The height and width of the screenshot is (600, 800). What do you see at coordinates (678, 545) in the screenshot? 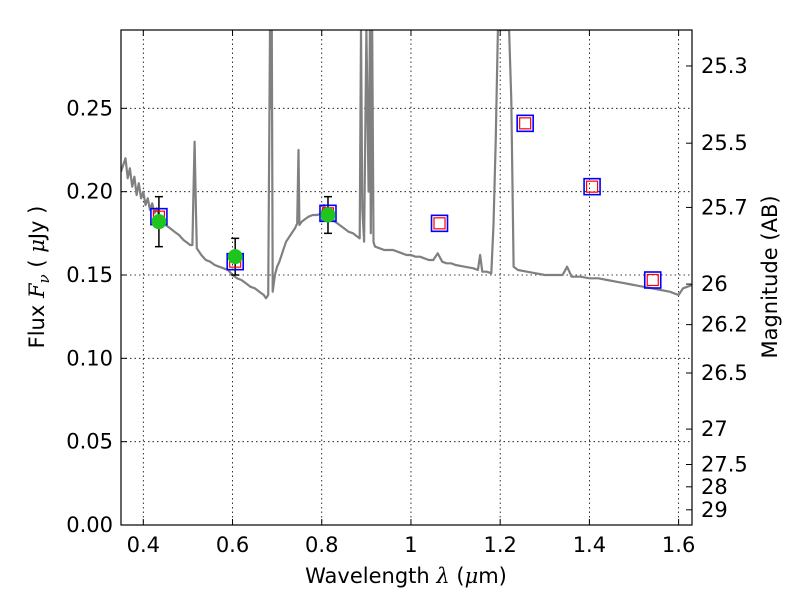
I see `x-tick-label: 1.6` at bounding box center [678, 545].